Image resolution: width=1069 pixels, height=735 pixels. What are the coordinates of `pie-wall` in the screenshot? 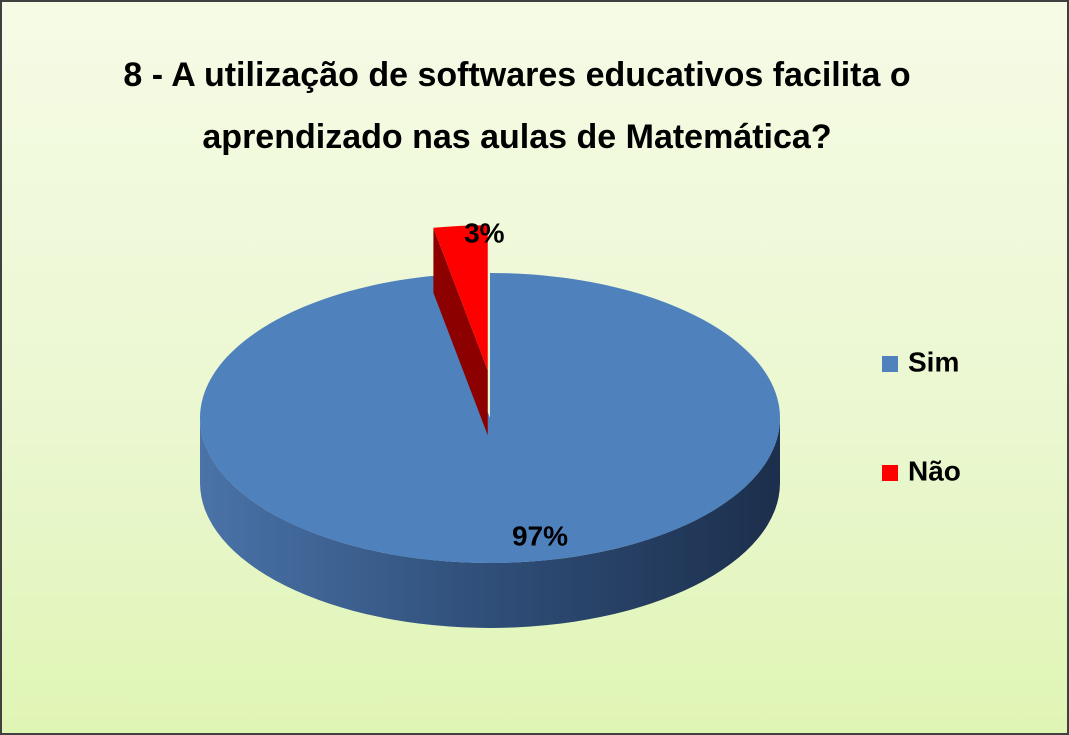 It's located at (460, 331).